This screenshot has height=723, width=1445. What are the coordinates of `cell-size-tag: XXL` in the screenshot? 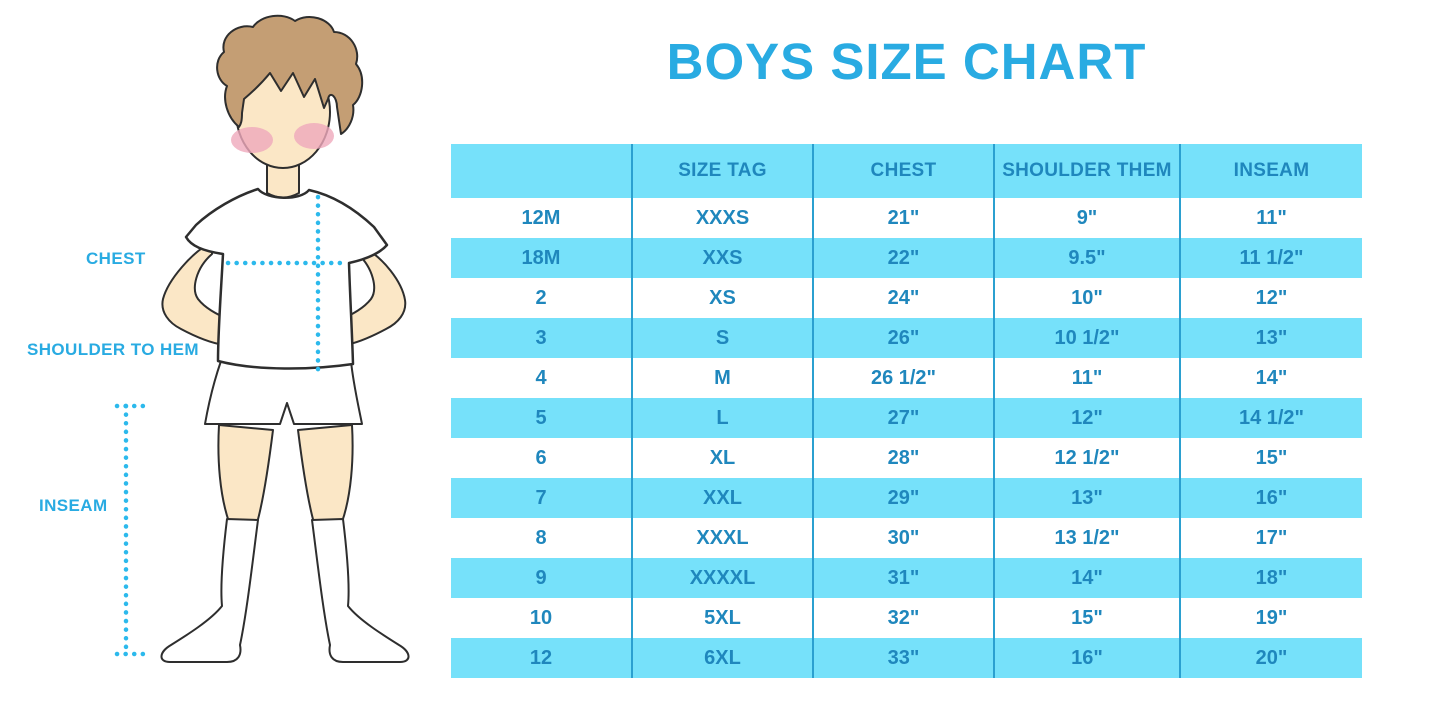 It's located at (722, 498).